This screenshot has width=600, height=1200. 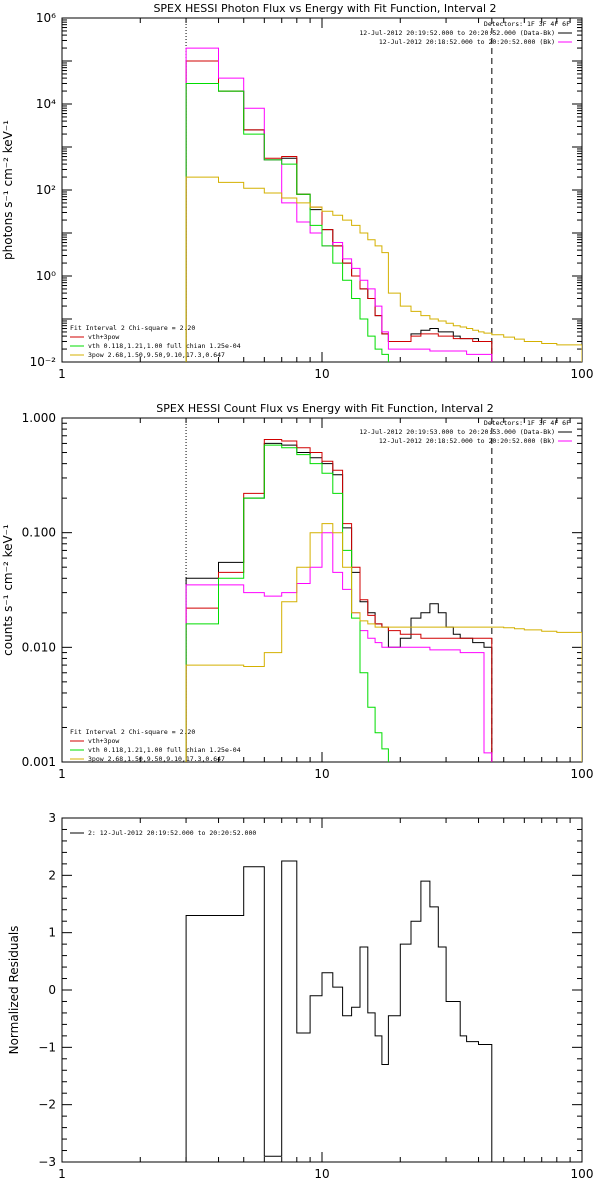 What do you see at coordinates (46, 190) in the screenshot?
I see `y-tick-label: 10²` at bounding box center [46, 190].